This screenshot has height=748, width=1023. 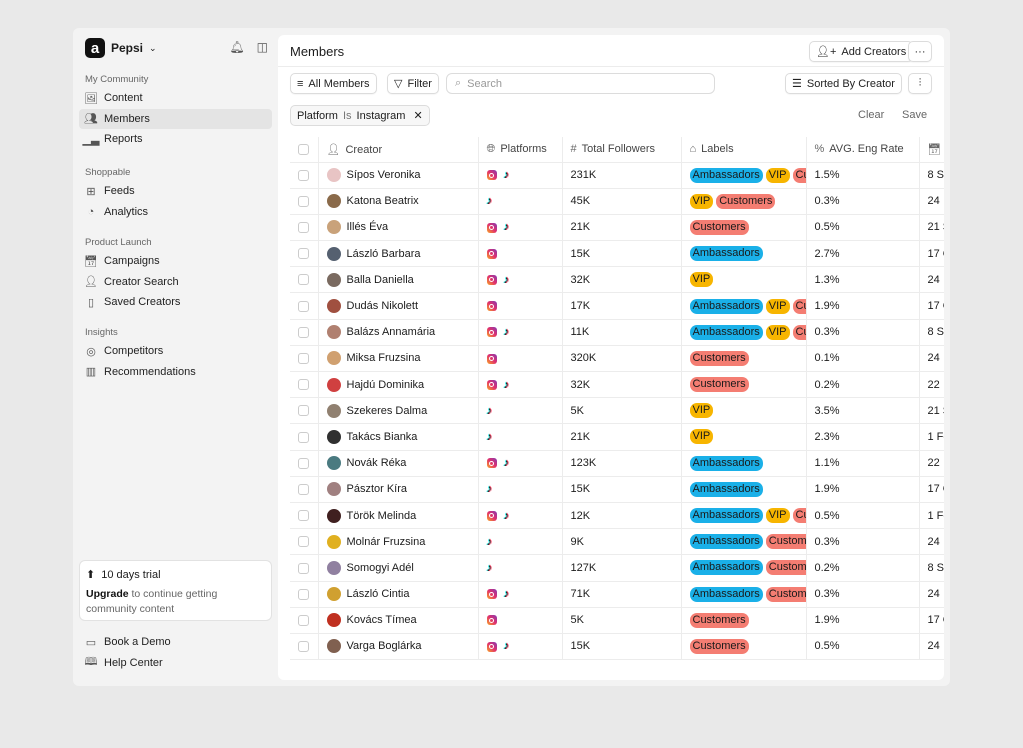 What do you see at coordinates (175, 302) in the screenshot?
I see `sidebar-item-saved-creators: ▯ Saved Creators` at bounding box center [175, 302].